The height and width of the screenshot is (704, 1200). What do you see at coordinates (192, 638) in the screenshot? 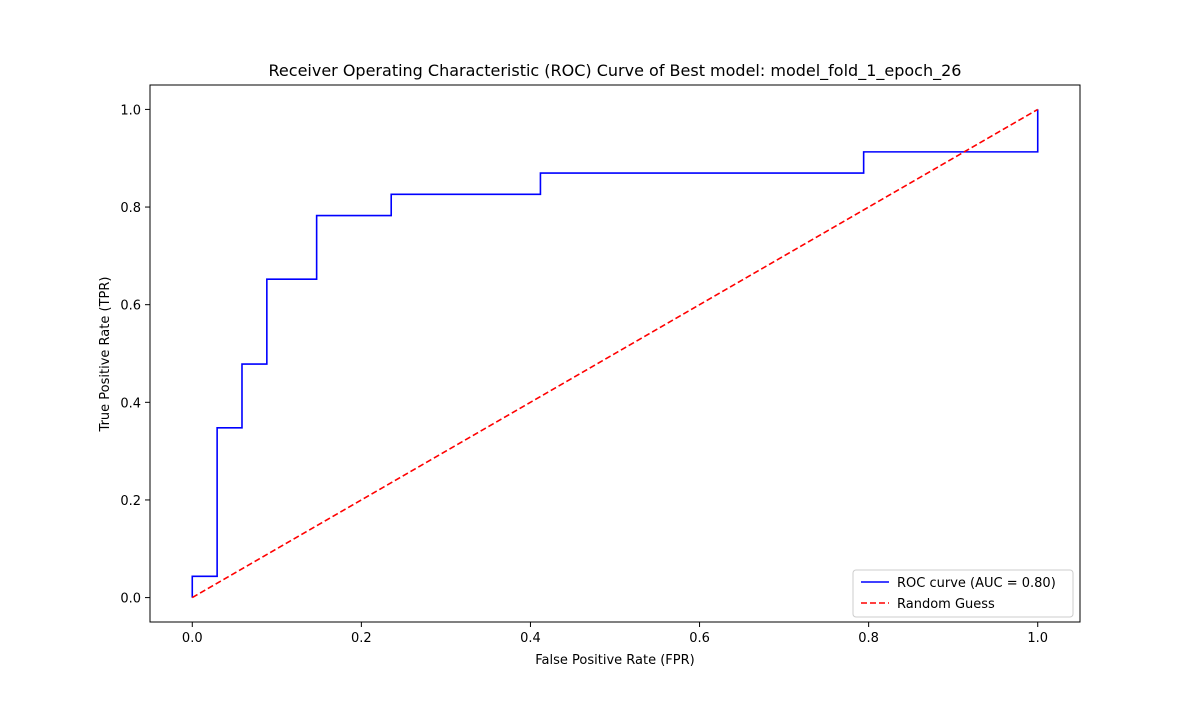
I see `x-tick-label: 0.0` at bounding box center [192, 638].